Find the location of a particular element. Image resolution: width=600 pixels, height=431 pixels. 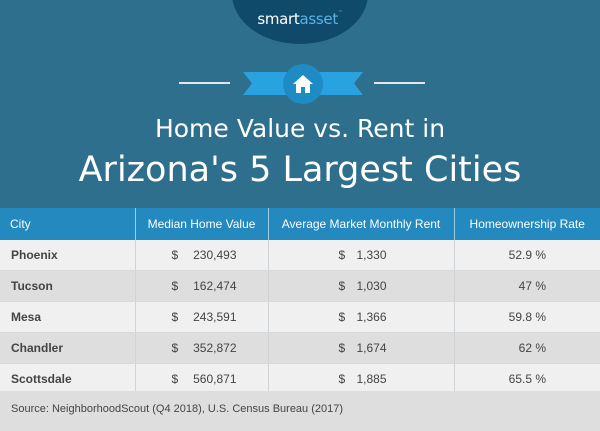

rent-cell: $1,885 is located at coordinates (361, 379).